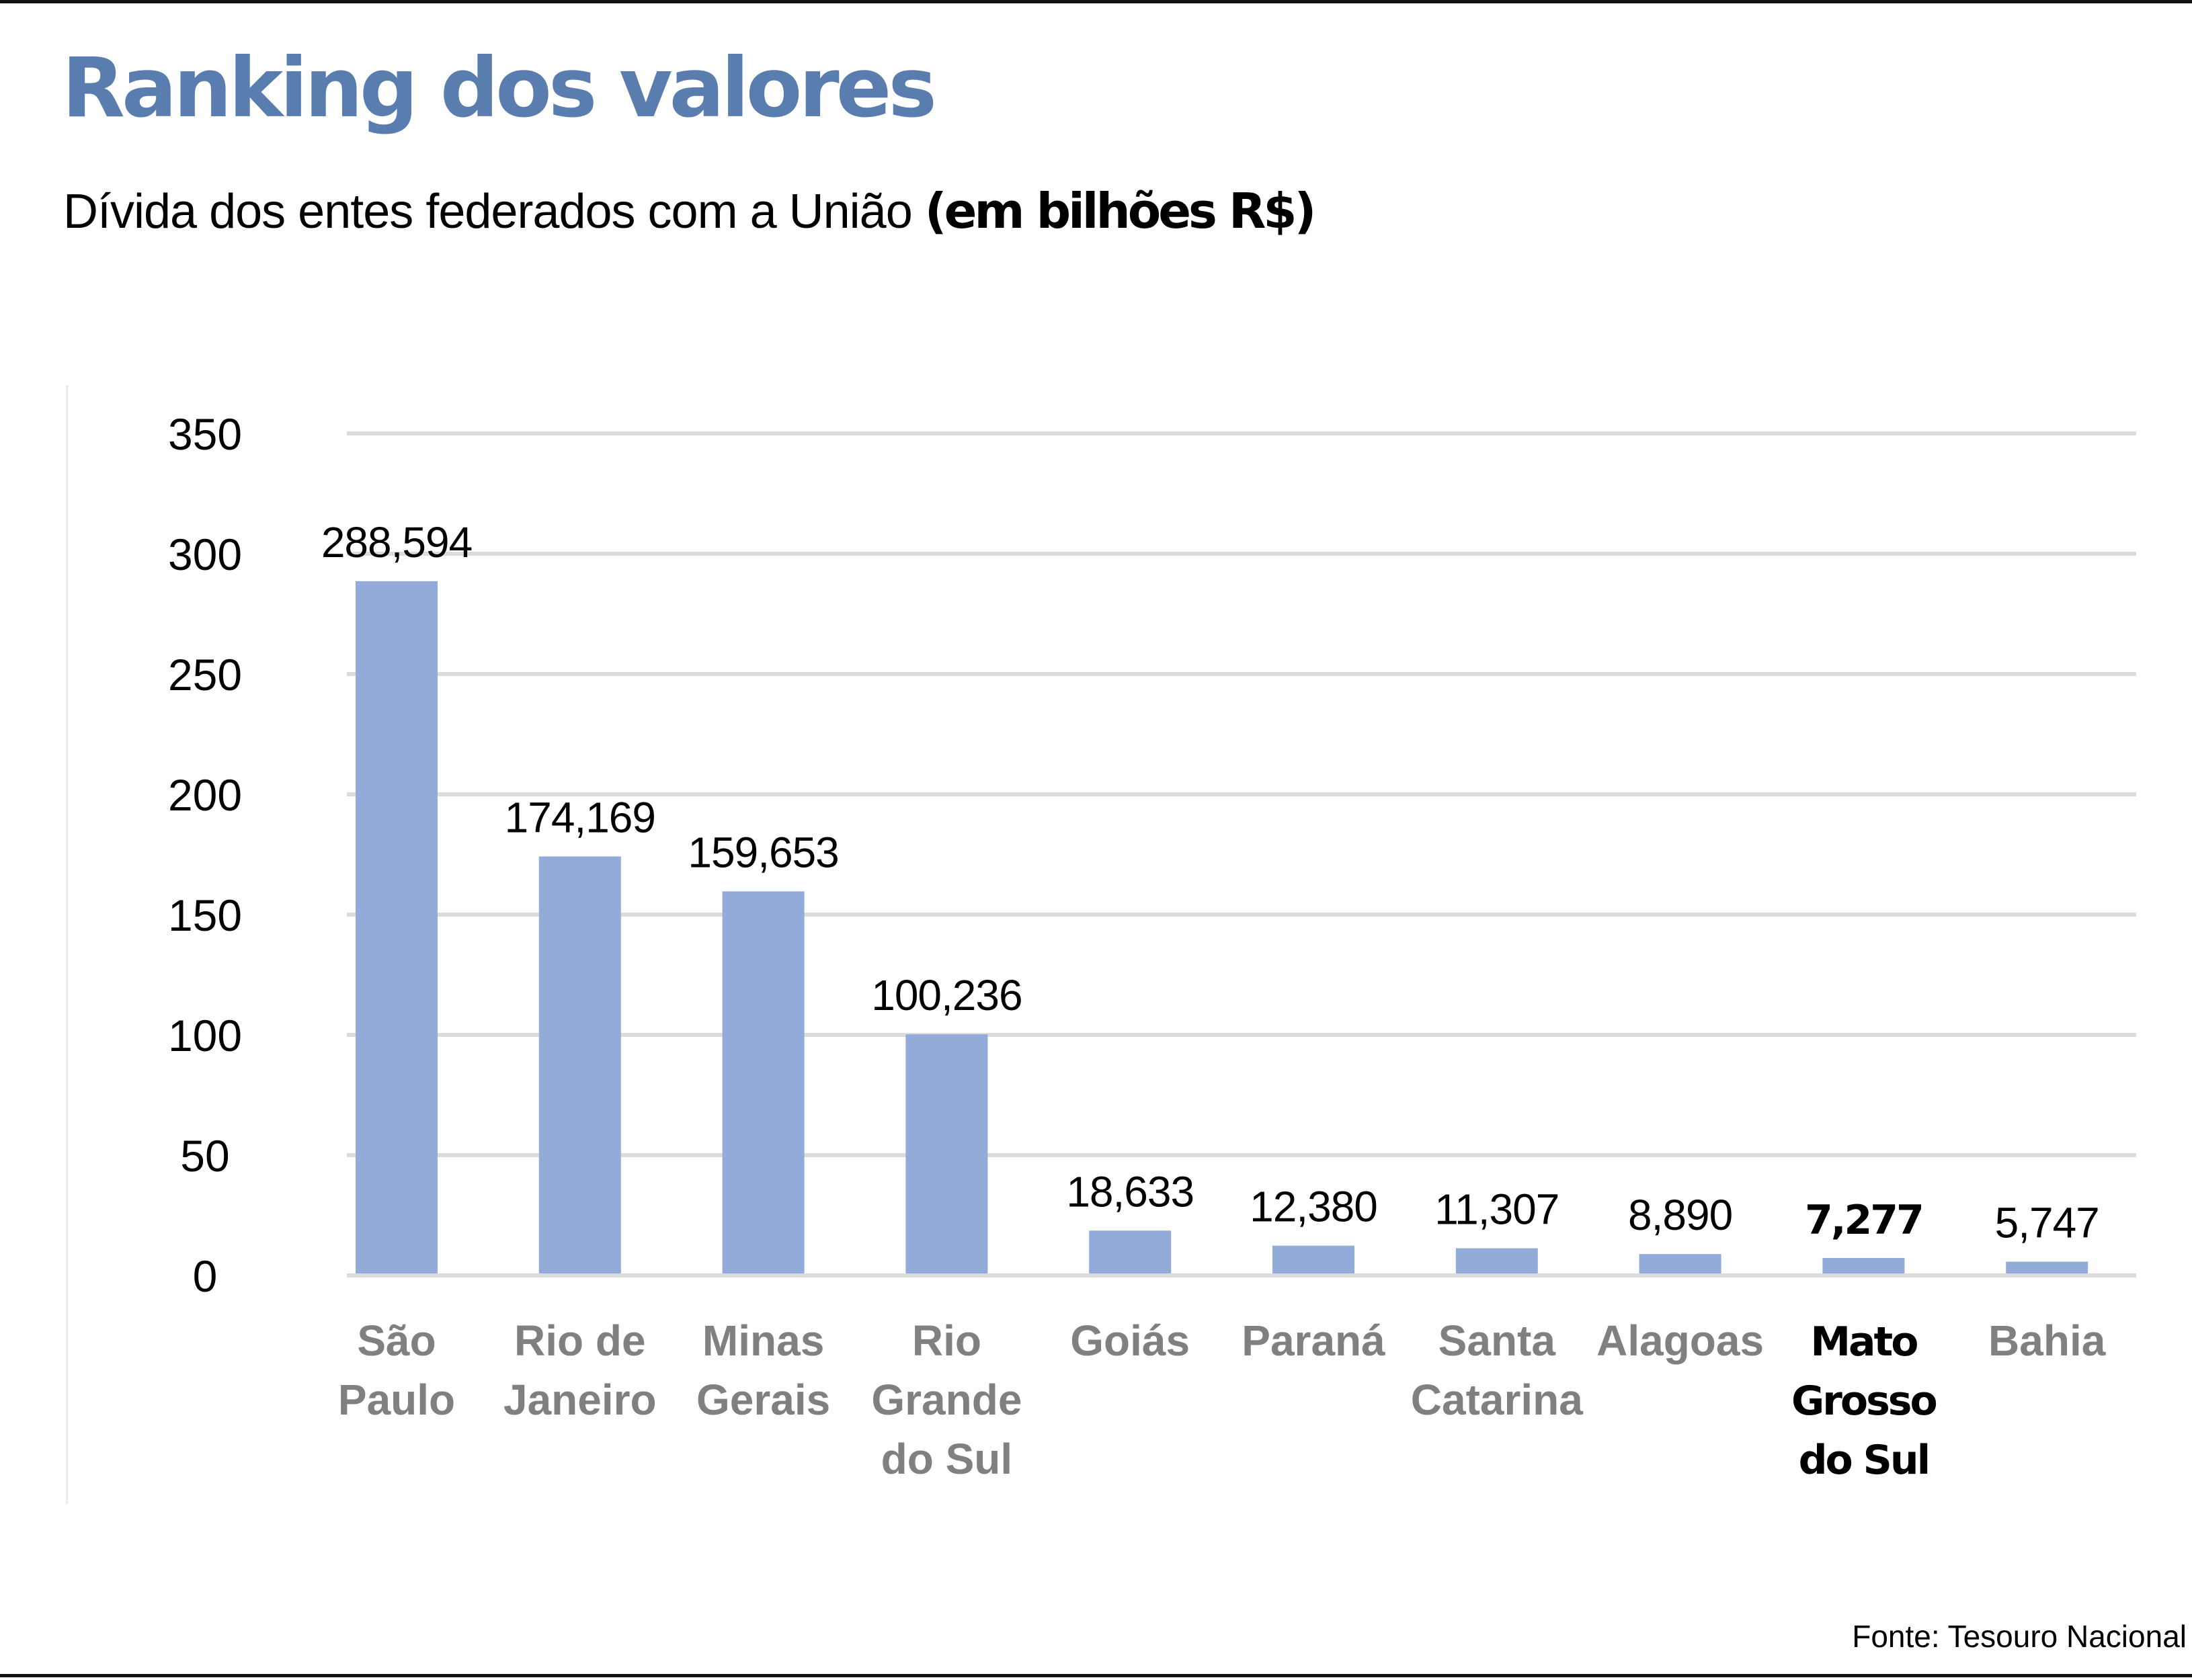 The height and width of the screenshot is (1680, 2192). Describe the element at coordinates (1496, 1210) in the screenshot. I see `value-label: 11,307` at that location.